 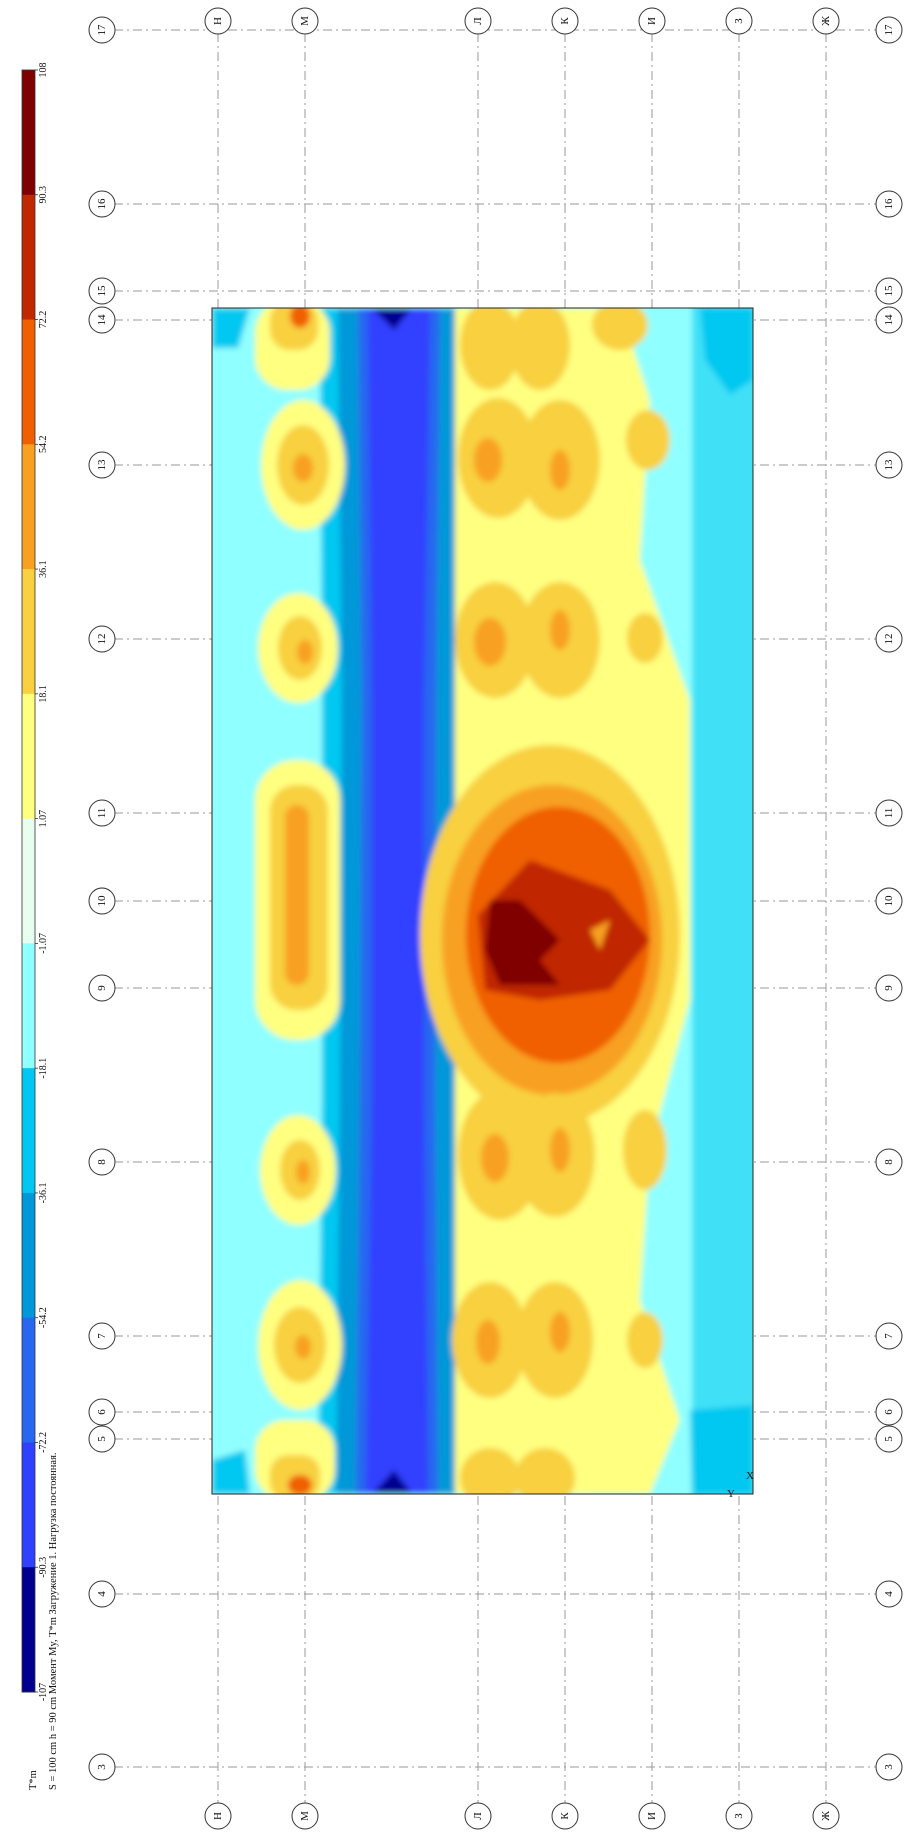 I want to click on axis-bubble-5: 5, so click(x=889, y=1439).